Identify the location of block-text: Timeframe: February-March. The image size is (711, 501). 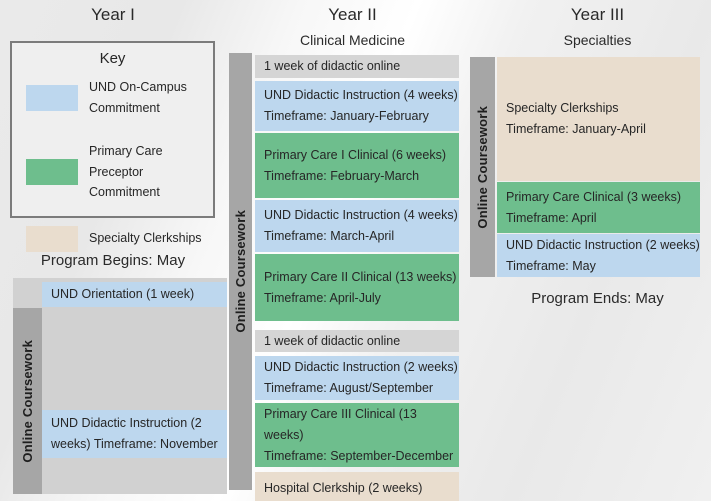
(342, 175).